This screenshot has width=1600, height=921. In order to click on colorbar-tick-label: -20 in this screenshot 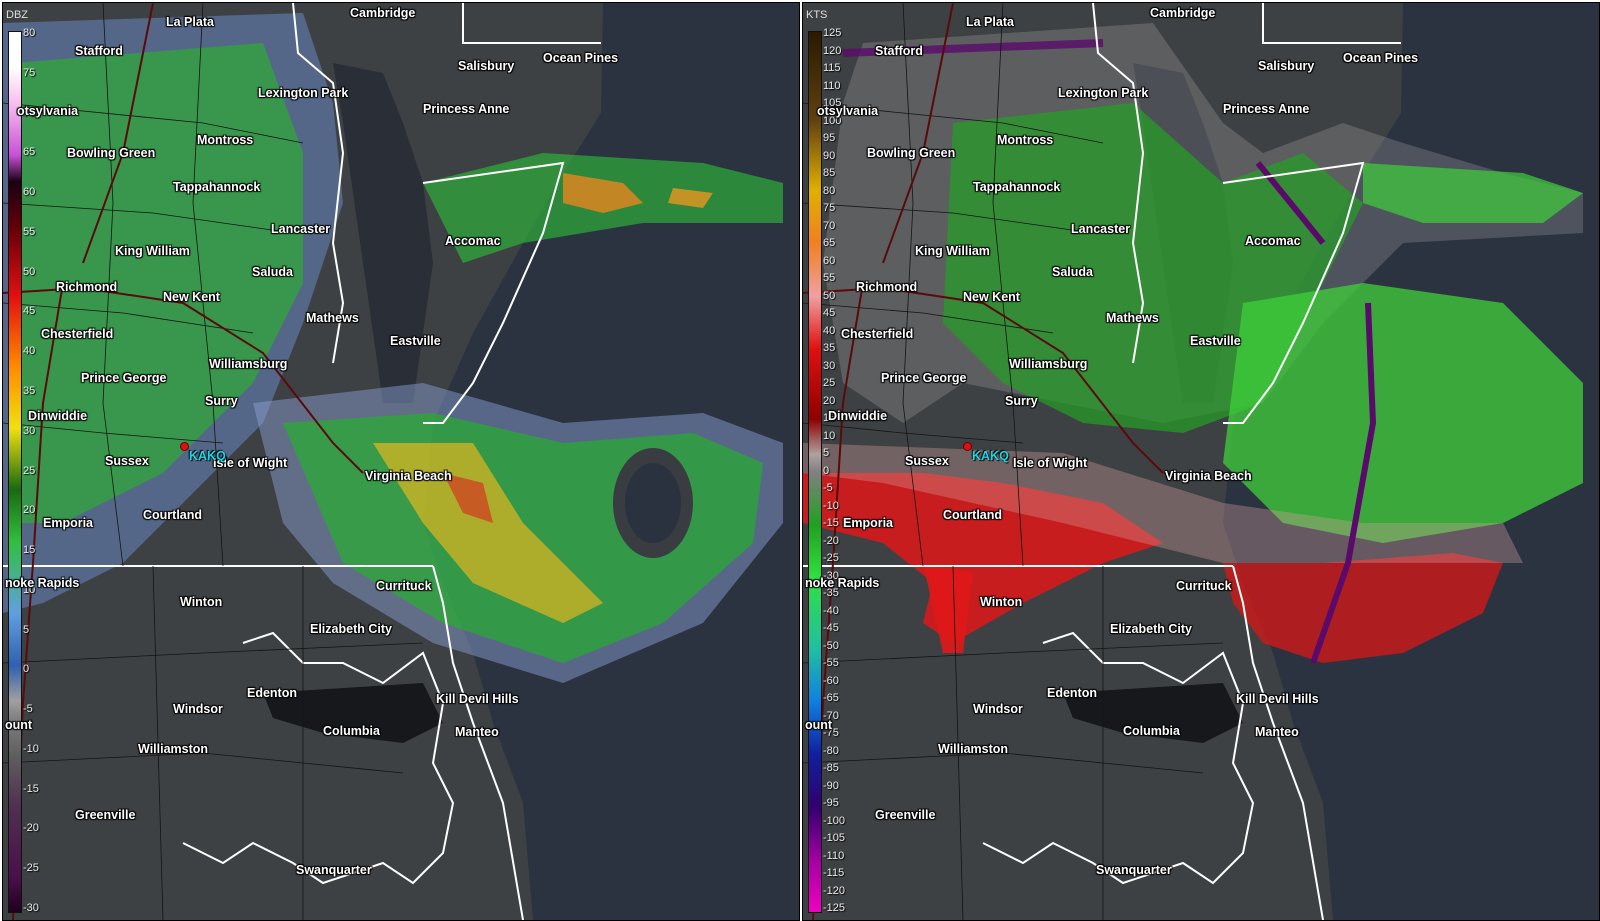, I will do `click(831, 540)`.